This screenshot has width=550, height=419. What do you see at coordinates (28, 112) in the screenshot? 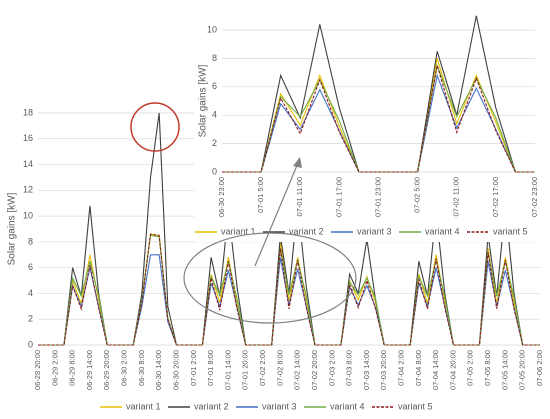
I see `y-tick-label: 18` at bounding box center [28, 112].